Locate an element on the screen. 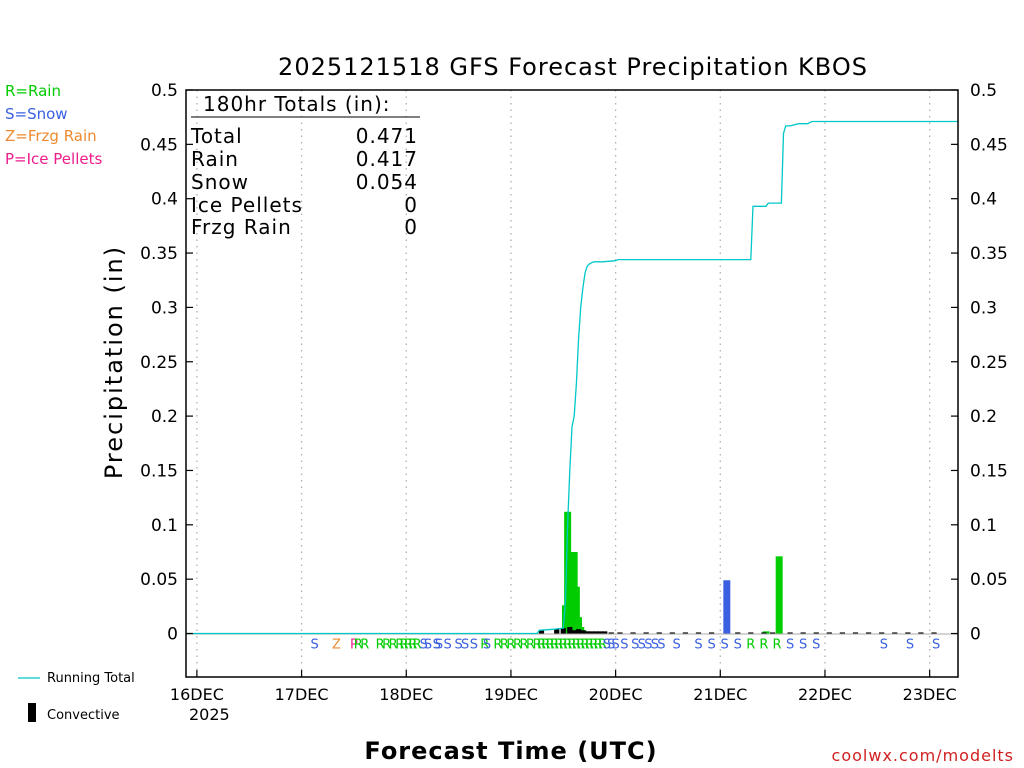  y-tick-label-left-5: 0.25 is located at coordinates (159, 363).